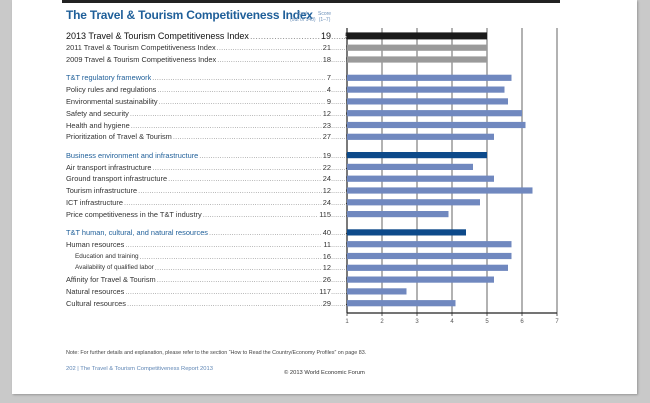  I want to click on rank-value: 117, so click(325, 291).